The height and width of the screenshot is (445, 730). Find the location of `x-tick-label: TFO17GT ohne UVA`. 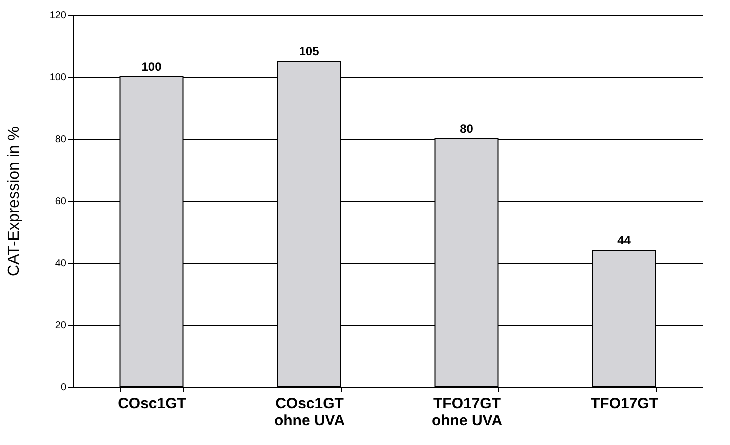

x-tick-label: TFO17GT ohne UVA is located at coordinates (467, 413).